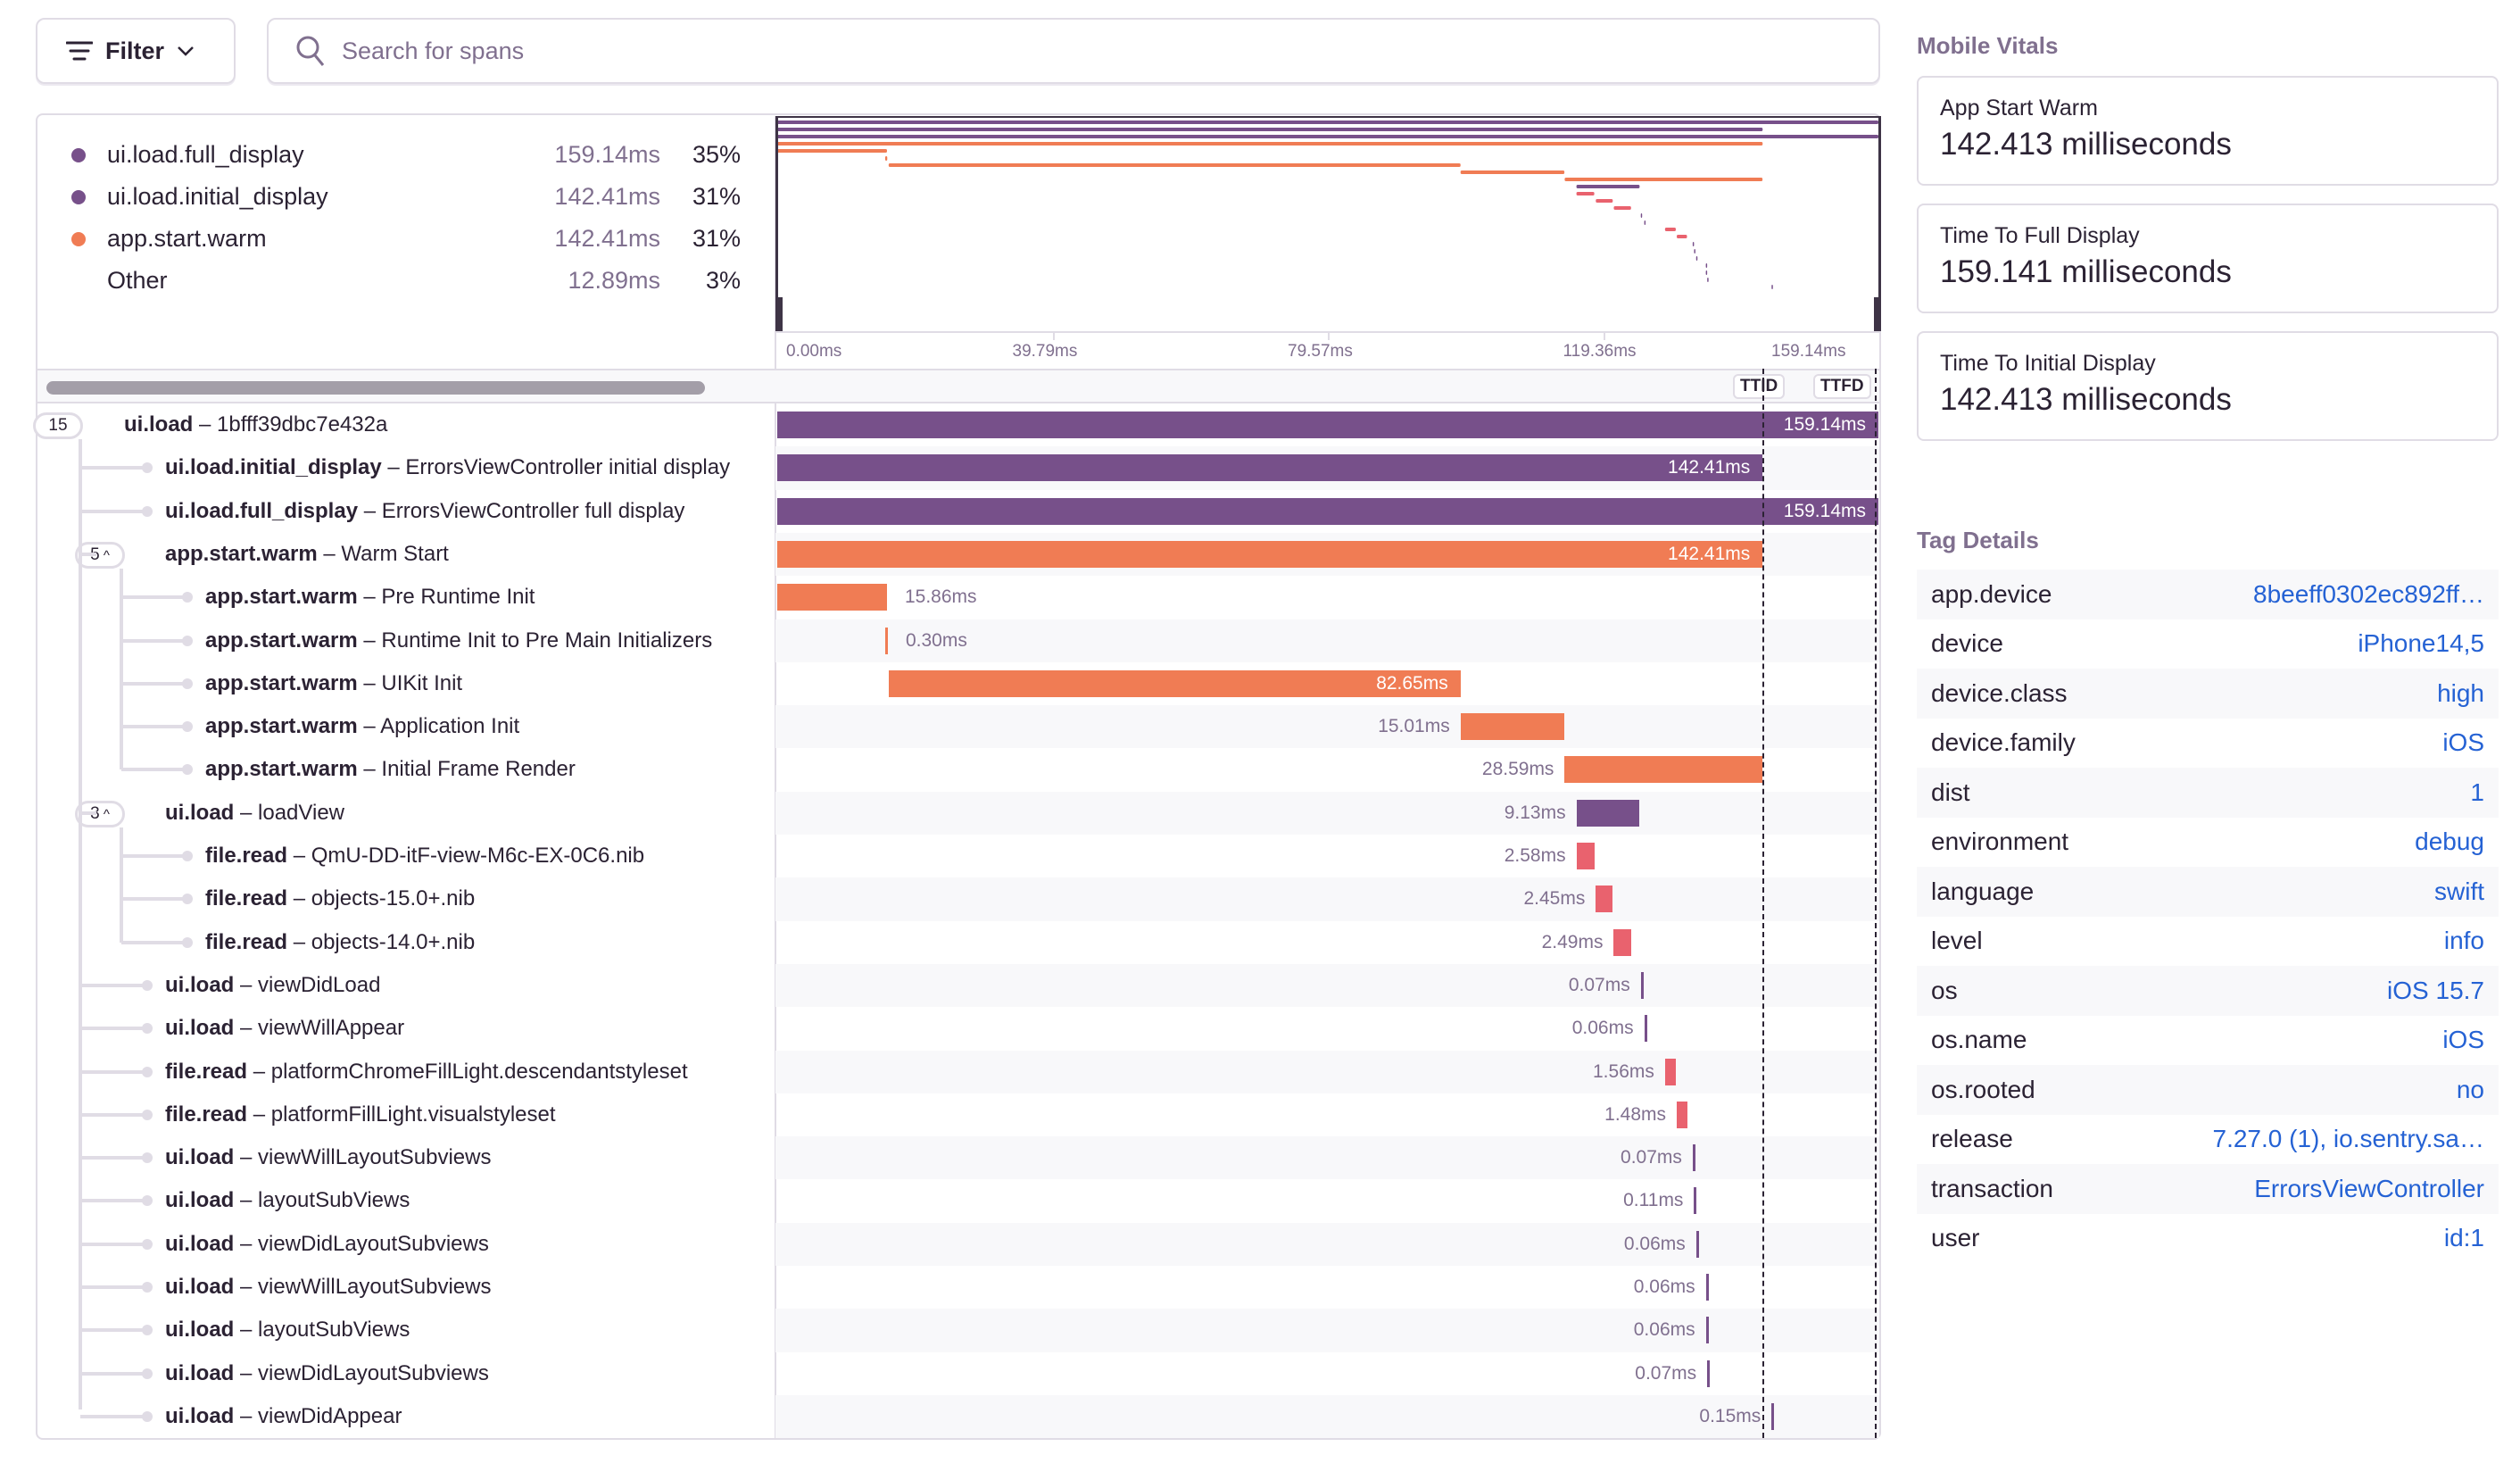 This screenshot has width=2520, height=1480. What do you see at coordinates (2421, 643) in the screenshot?
I see `tag-value-link: iPhone14,5` at bounding box center [2421, 643].